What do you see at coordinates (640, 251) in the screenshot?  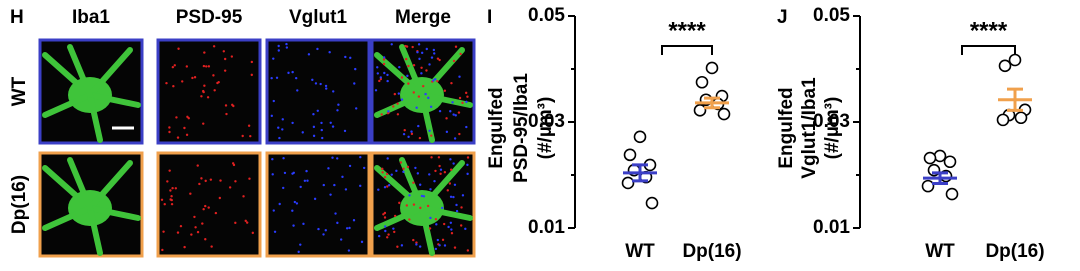 I see `x-tick-label: WT` at bounding box center [640, 251].